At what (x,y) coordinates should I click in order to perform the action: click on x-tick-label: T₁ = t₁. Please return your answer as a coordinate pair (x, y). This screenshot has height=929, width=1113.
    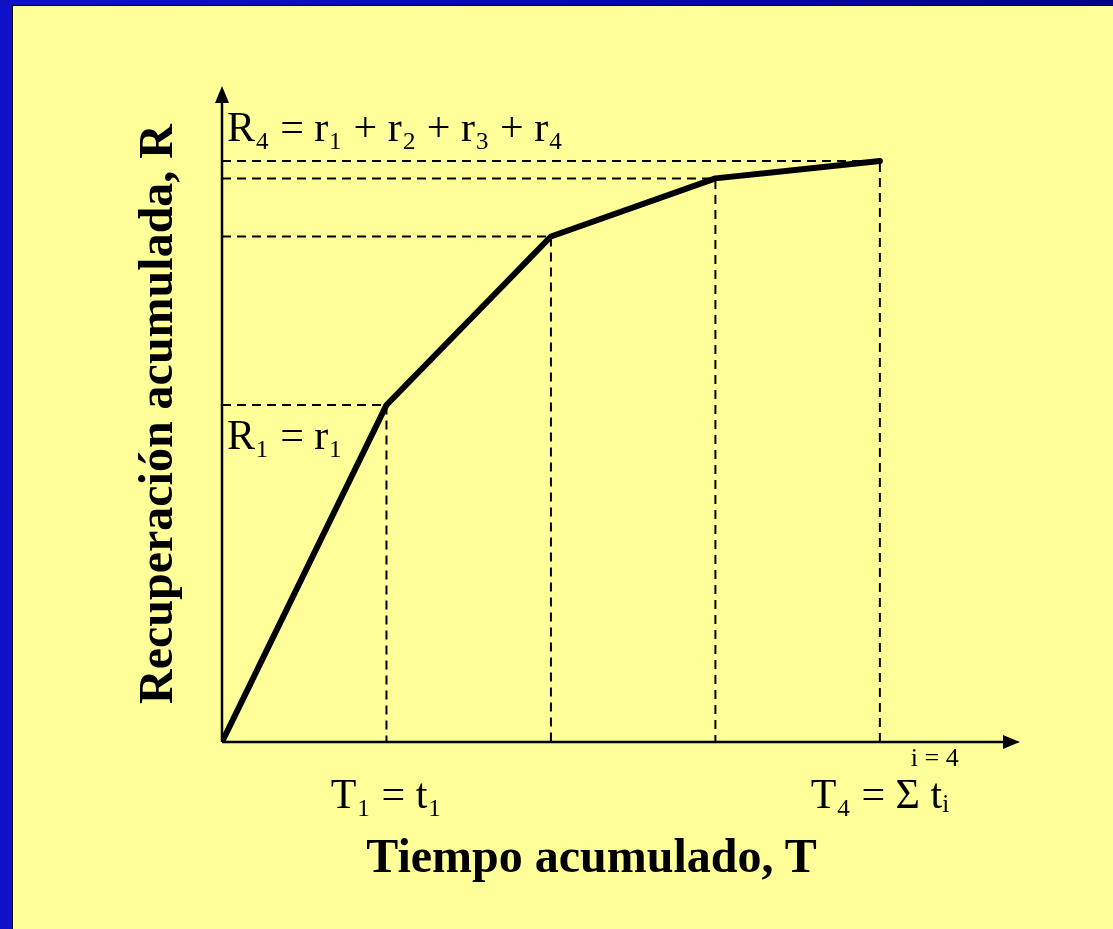
    Looking at the image, I should click on (386, 794).